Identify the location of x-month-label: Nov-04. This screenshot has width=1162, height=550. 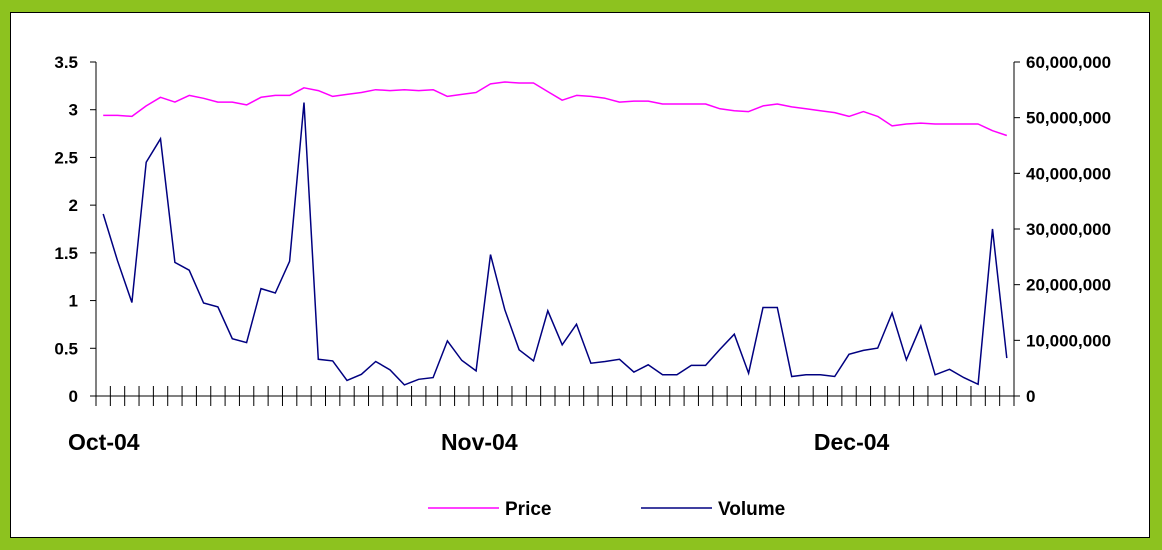
(479, 442).